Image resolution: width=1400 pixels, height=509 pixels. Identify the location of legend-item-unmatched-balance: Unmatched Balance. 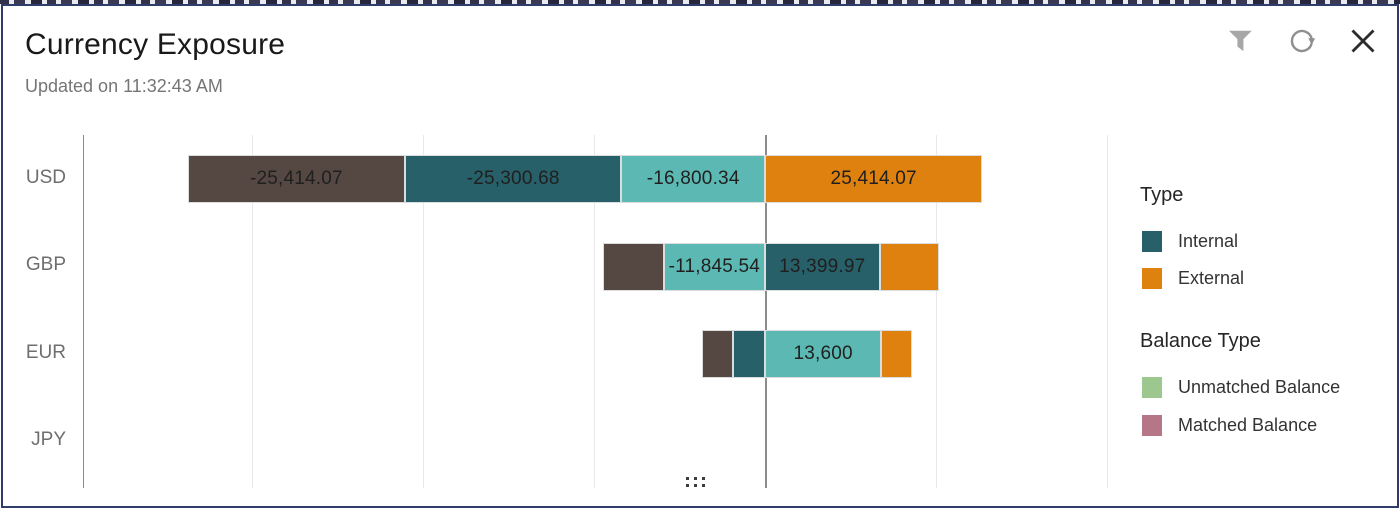
(1241, 387).